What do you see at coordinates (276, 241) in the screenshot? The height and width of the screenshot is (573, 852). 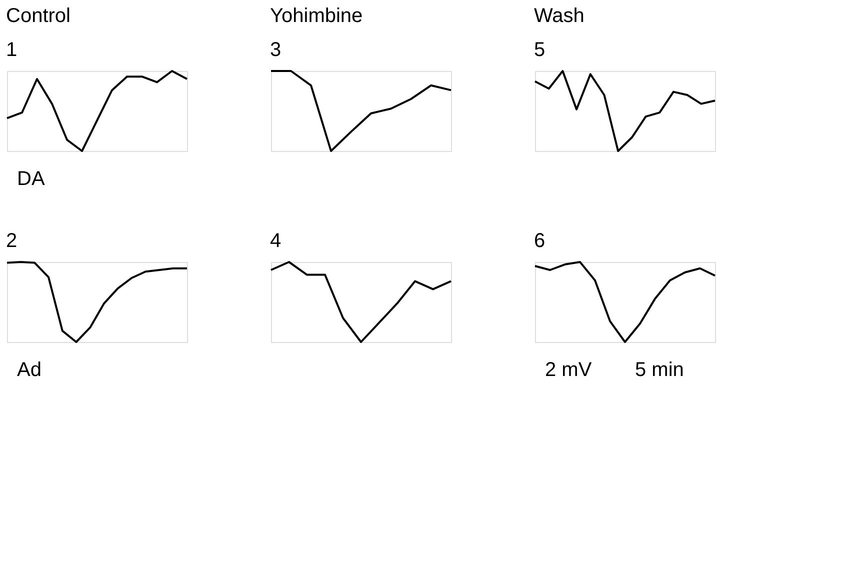 I see `chart-title: 4` at bounding box center [276, 241].